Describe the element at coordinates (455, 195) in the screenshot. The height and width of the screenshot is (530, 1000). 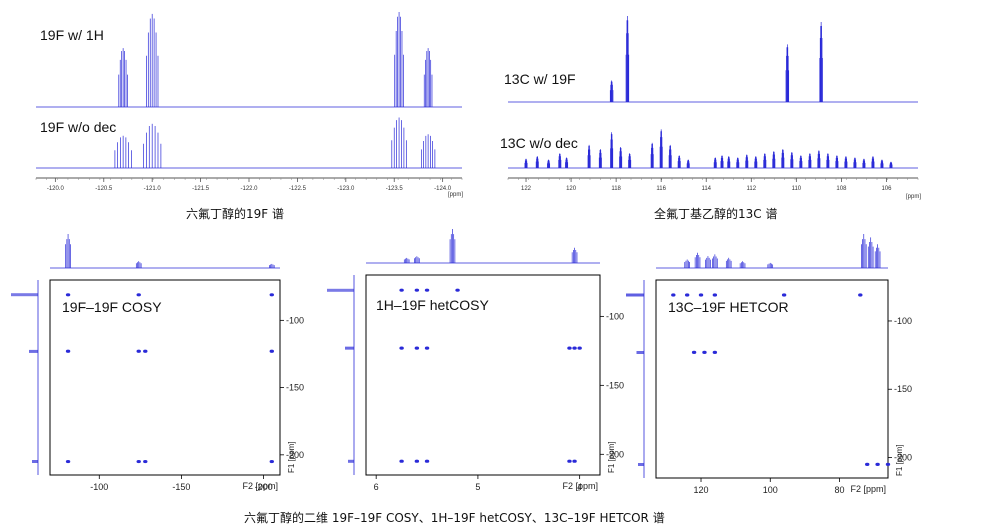
I see `f19-x-unit: [ppm]` at that location.